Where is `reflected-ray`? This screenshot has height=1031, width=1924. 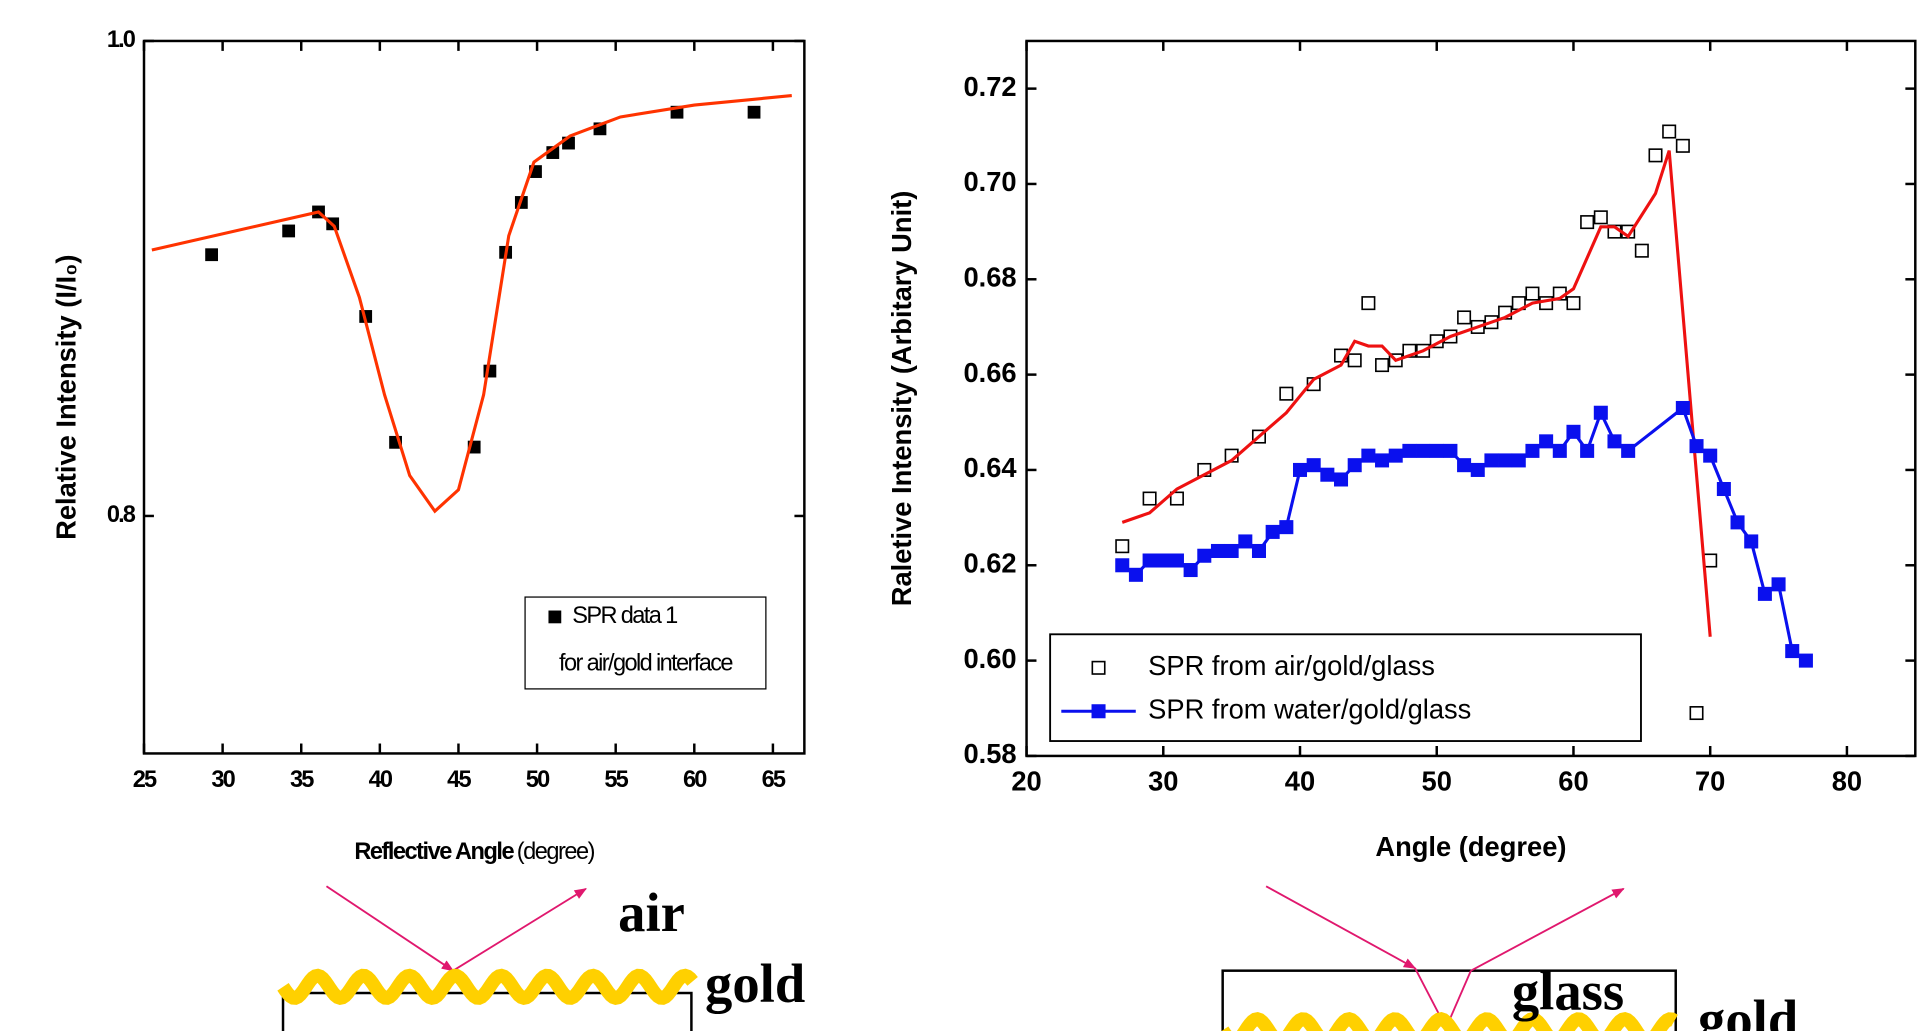 reflected-ray is located at coordinates (1547, 929).